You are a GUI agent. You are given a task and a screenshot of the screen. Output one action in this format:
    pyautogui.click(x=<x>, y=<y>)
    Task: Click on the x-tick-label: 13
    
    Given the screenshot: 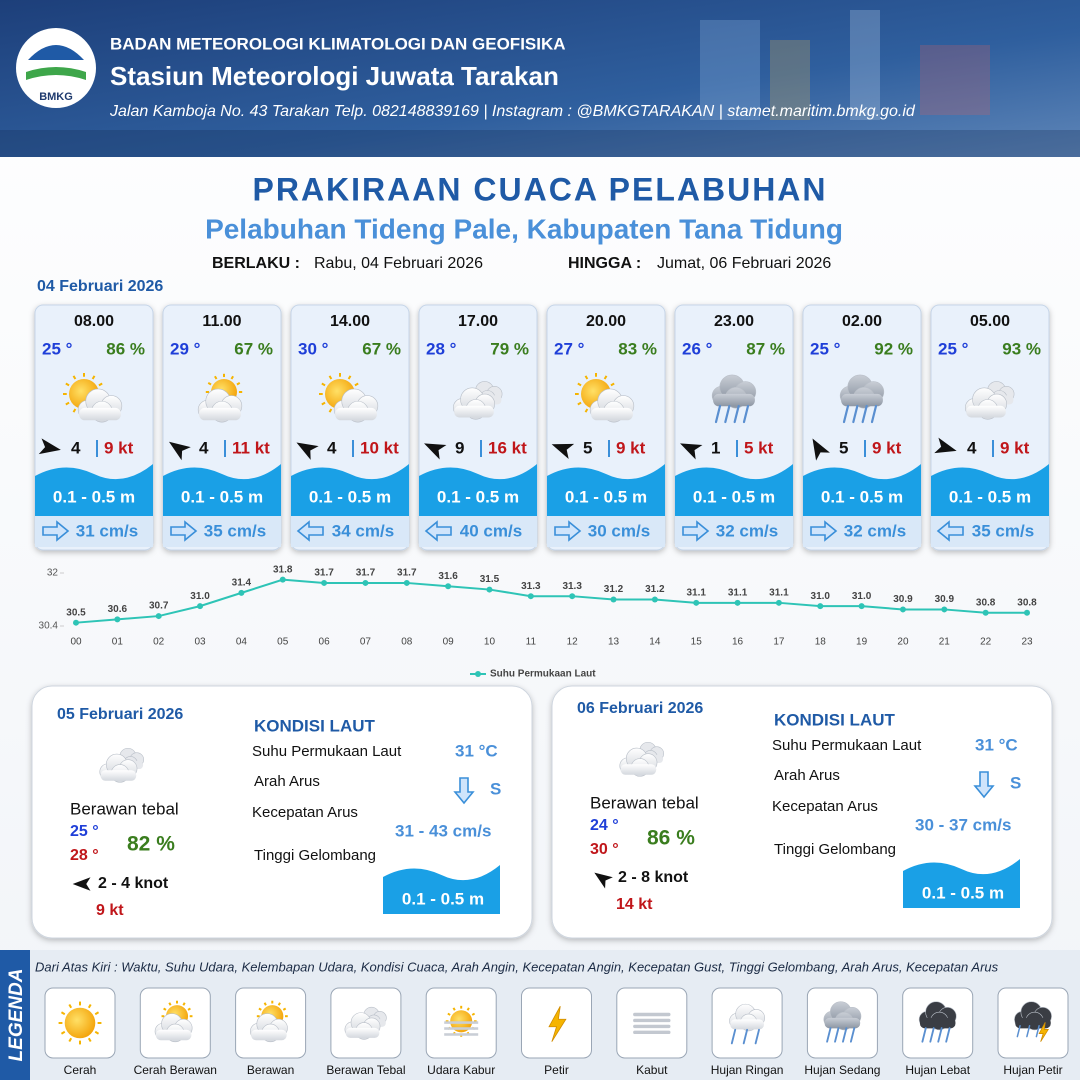 What is the action you would take?
    pyautogui.click(x=614, y=642)
    